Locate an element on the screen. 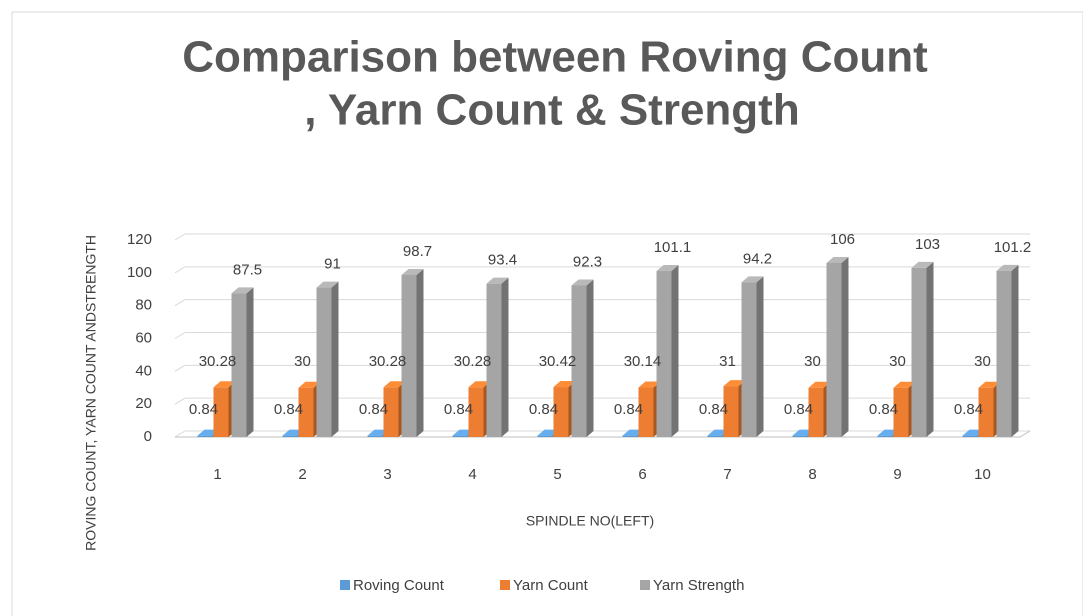 This screenshot has width=1083, height=616. data-label: 30.14 is located at coordinates (643, 361).